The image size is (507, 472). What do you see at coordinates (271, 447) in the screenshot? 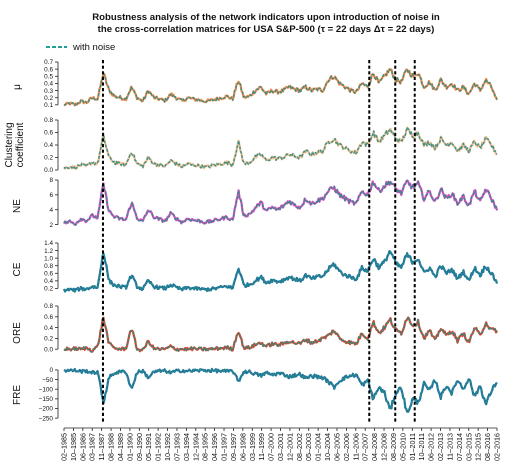
I see `x-tick-label: 07–2000` at bounding box center [271, 447].